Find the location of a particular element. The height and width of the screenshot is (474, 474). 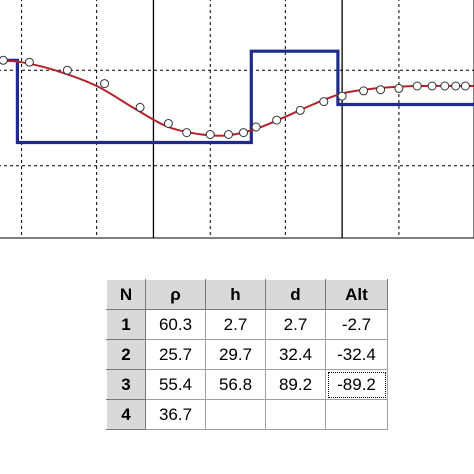

column-header-alt: Alt is located at coordinates (356, 294).